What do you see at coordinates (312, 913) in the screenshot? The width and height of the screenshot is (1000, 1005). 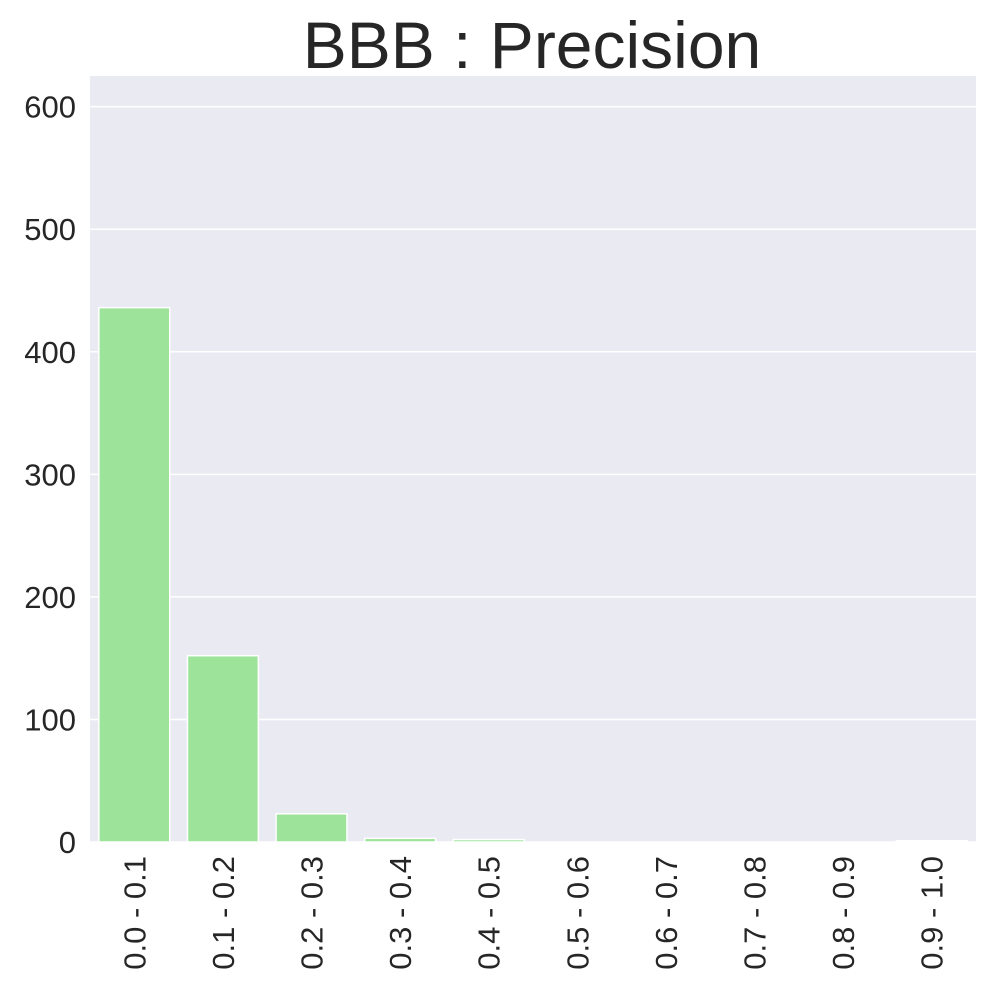 I see `x-tick-label: 0.2 - 0.3` at bounding box center [312, 913].